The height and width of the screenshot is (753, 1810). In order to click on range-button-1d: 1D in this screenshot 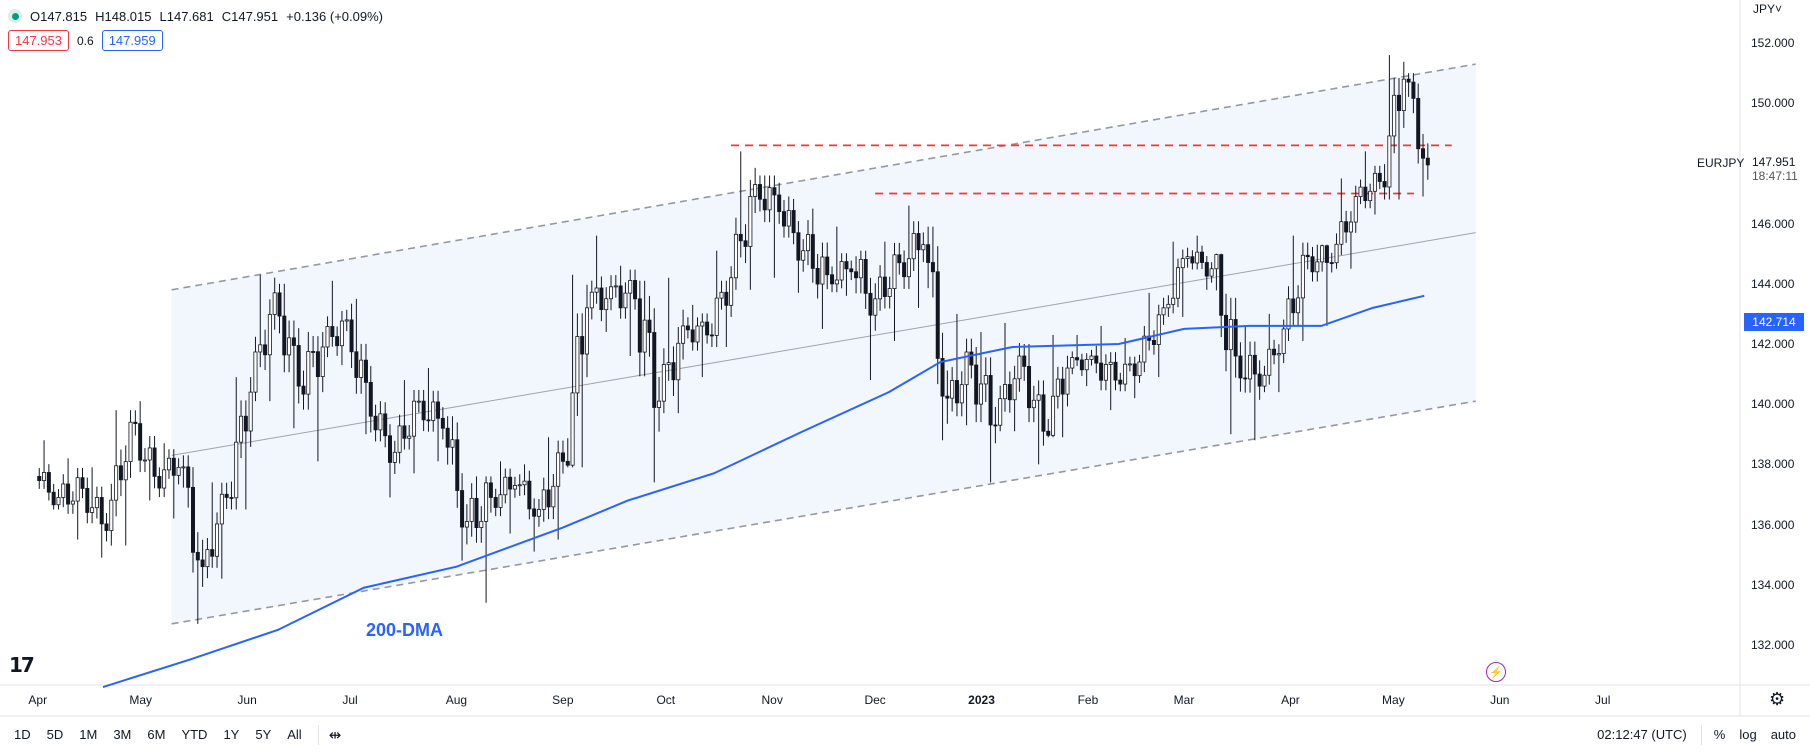, I will do `click(22, 734)`.